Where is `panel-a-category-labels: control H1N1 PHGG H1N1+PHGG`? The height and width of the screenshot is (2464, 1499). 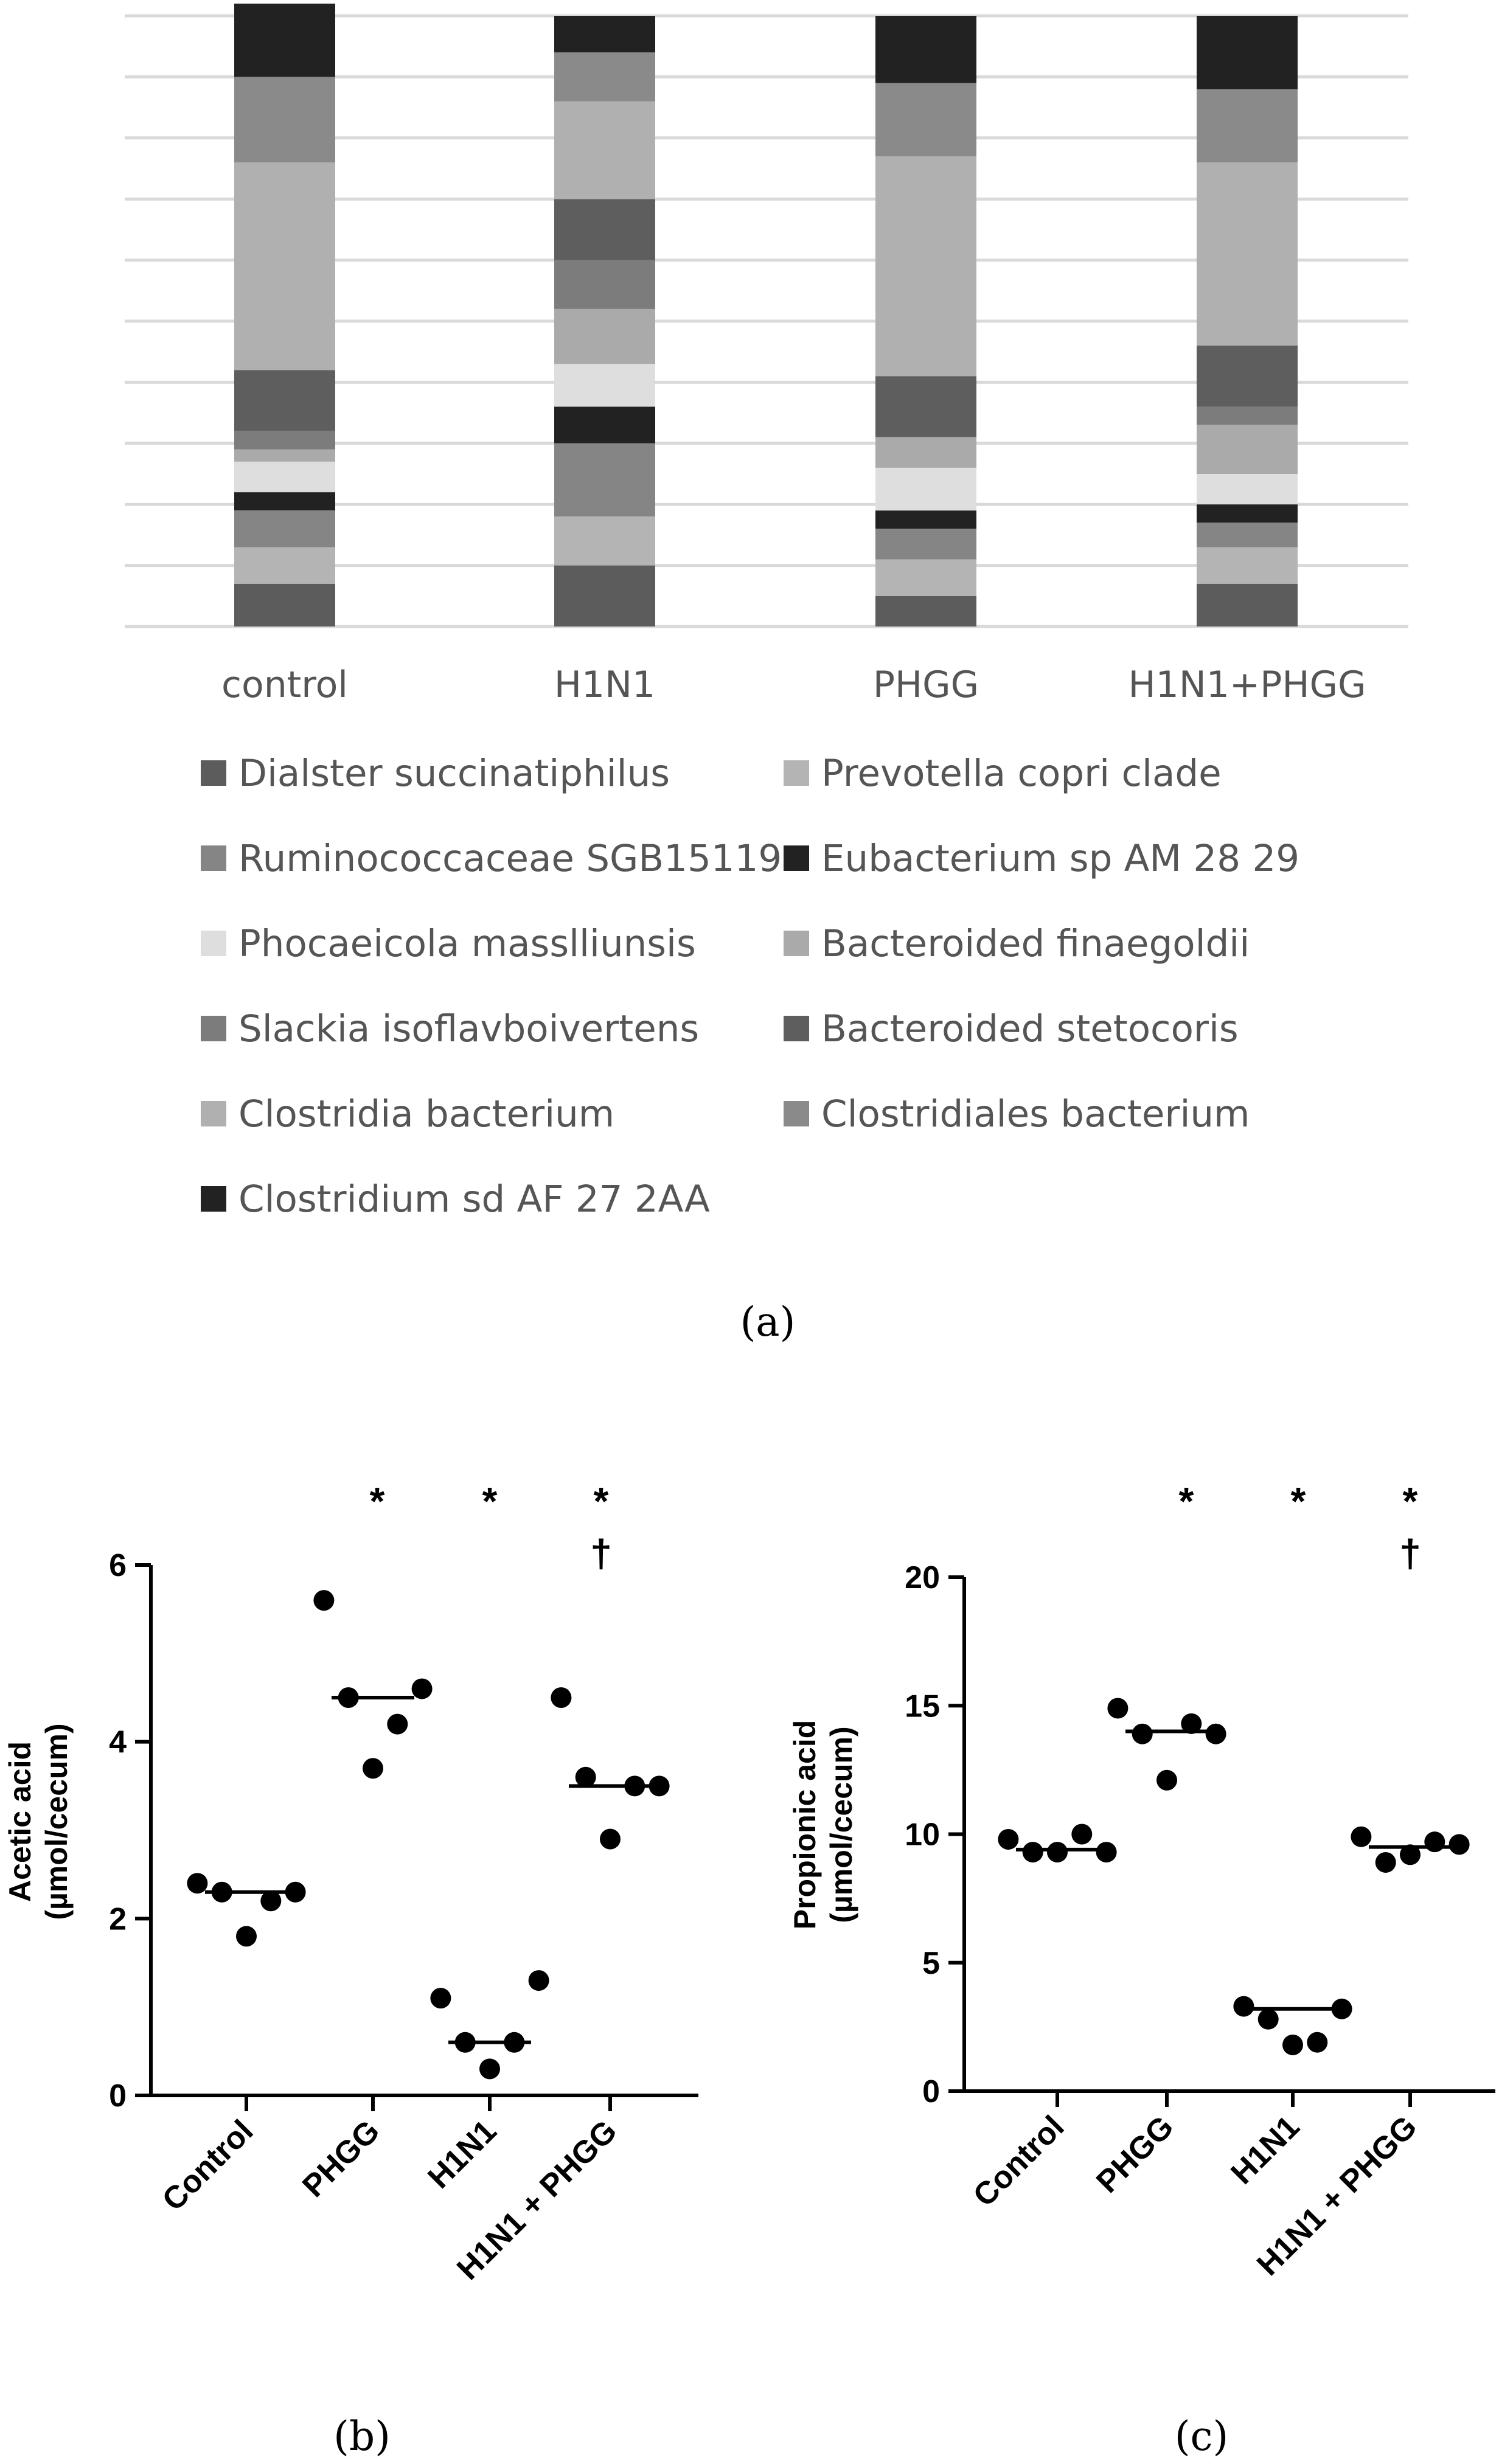 panel-a-category-labels: control H1N1 PHGG H1N1+PHGG is located at coordinates (794, 685).